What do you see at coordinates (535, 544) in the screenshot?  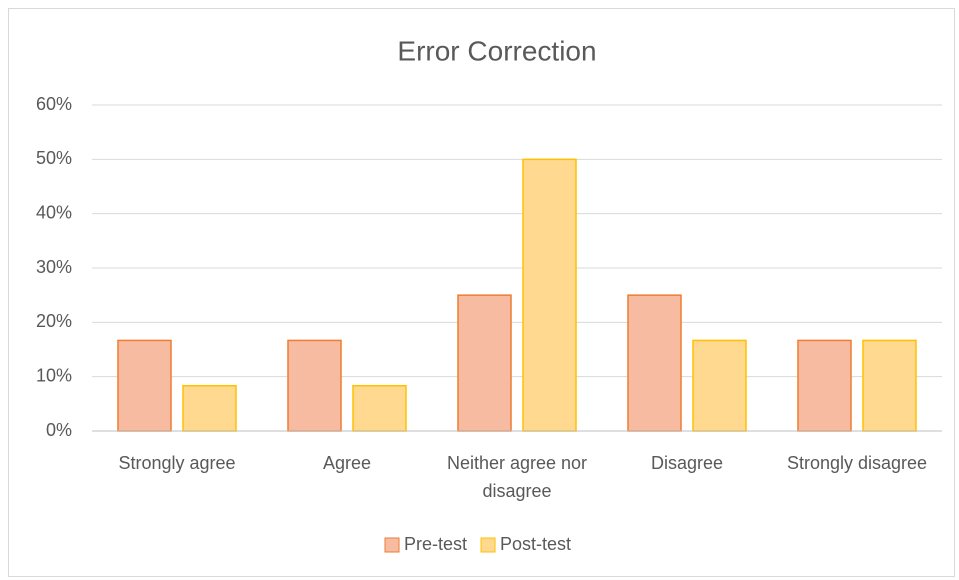 I see `legend-label: Post-test` at bounding box center [535, 544].